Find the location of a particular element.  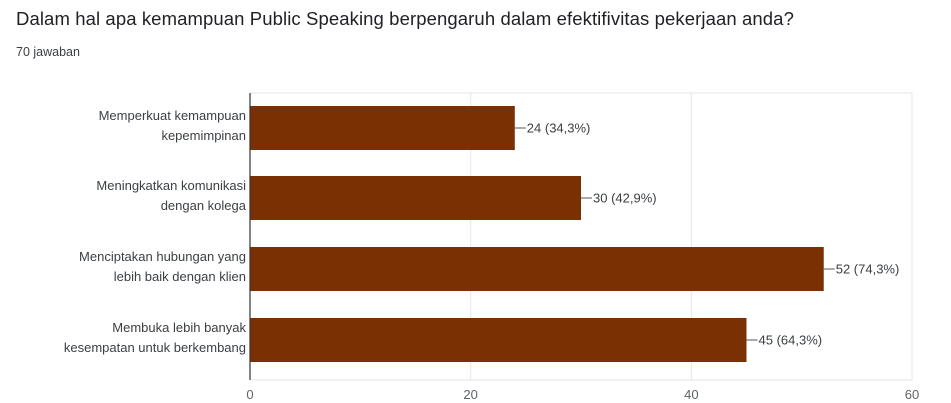

category-label-1-line-1: Memperkuat kemampuan is located at coordinates (172, 115).